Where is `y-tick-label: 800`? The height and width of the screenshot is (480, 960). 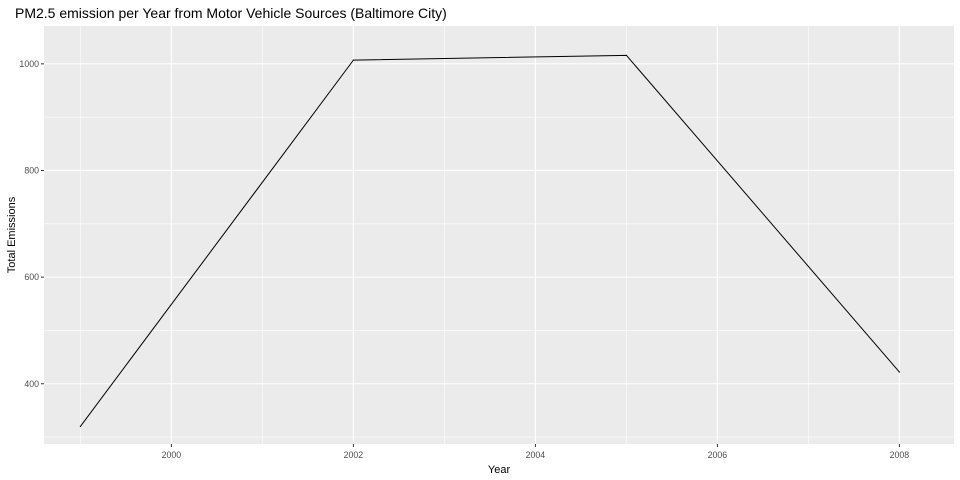 y-tick-label: 800 is located at coordinates (31, 170).